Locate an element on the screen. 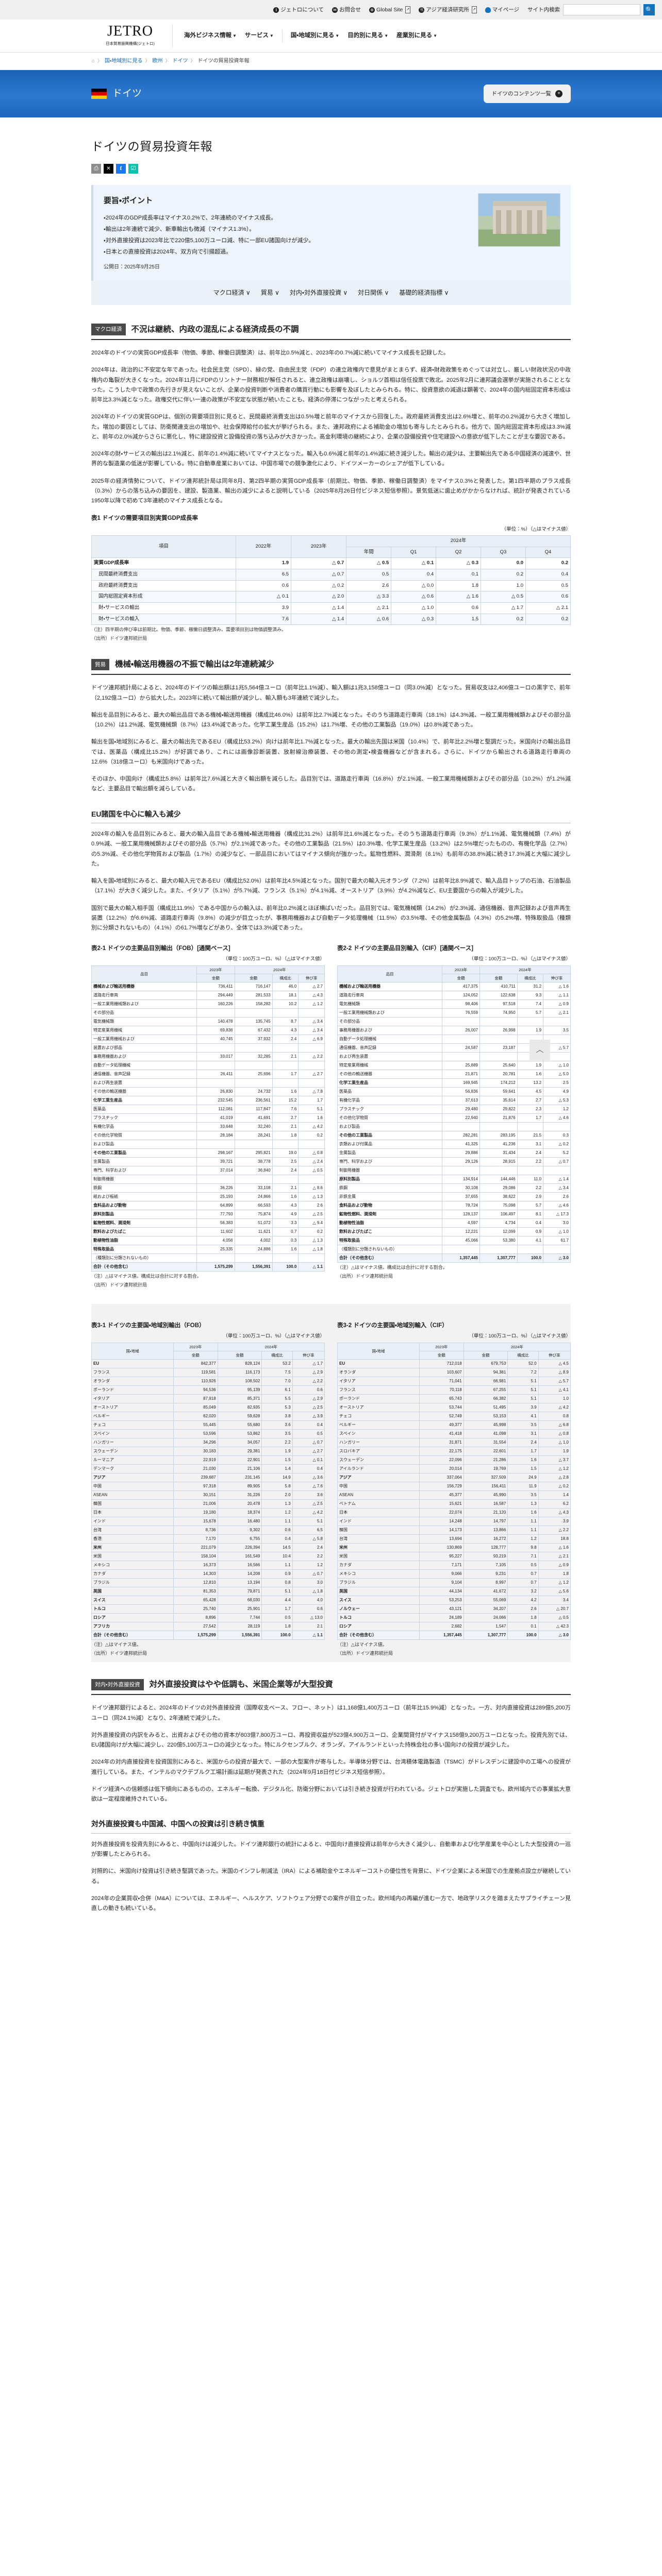  cell-value: △ 2.5 is located at coordinates (308, 1408).